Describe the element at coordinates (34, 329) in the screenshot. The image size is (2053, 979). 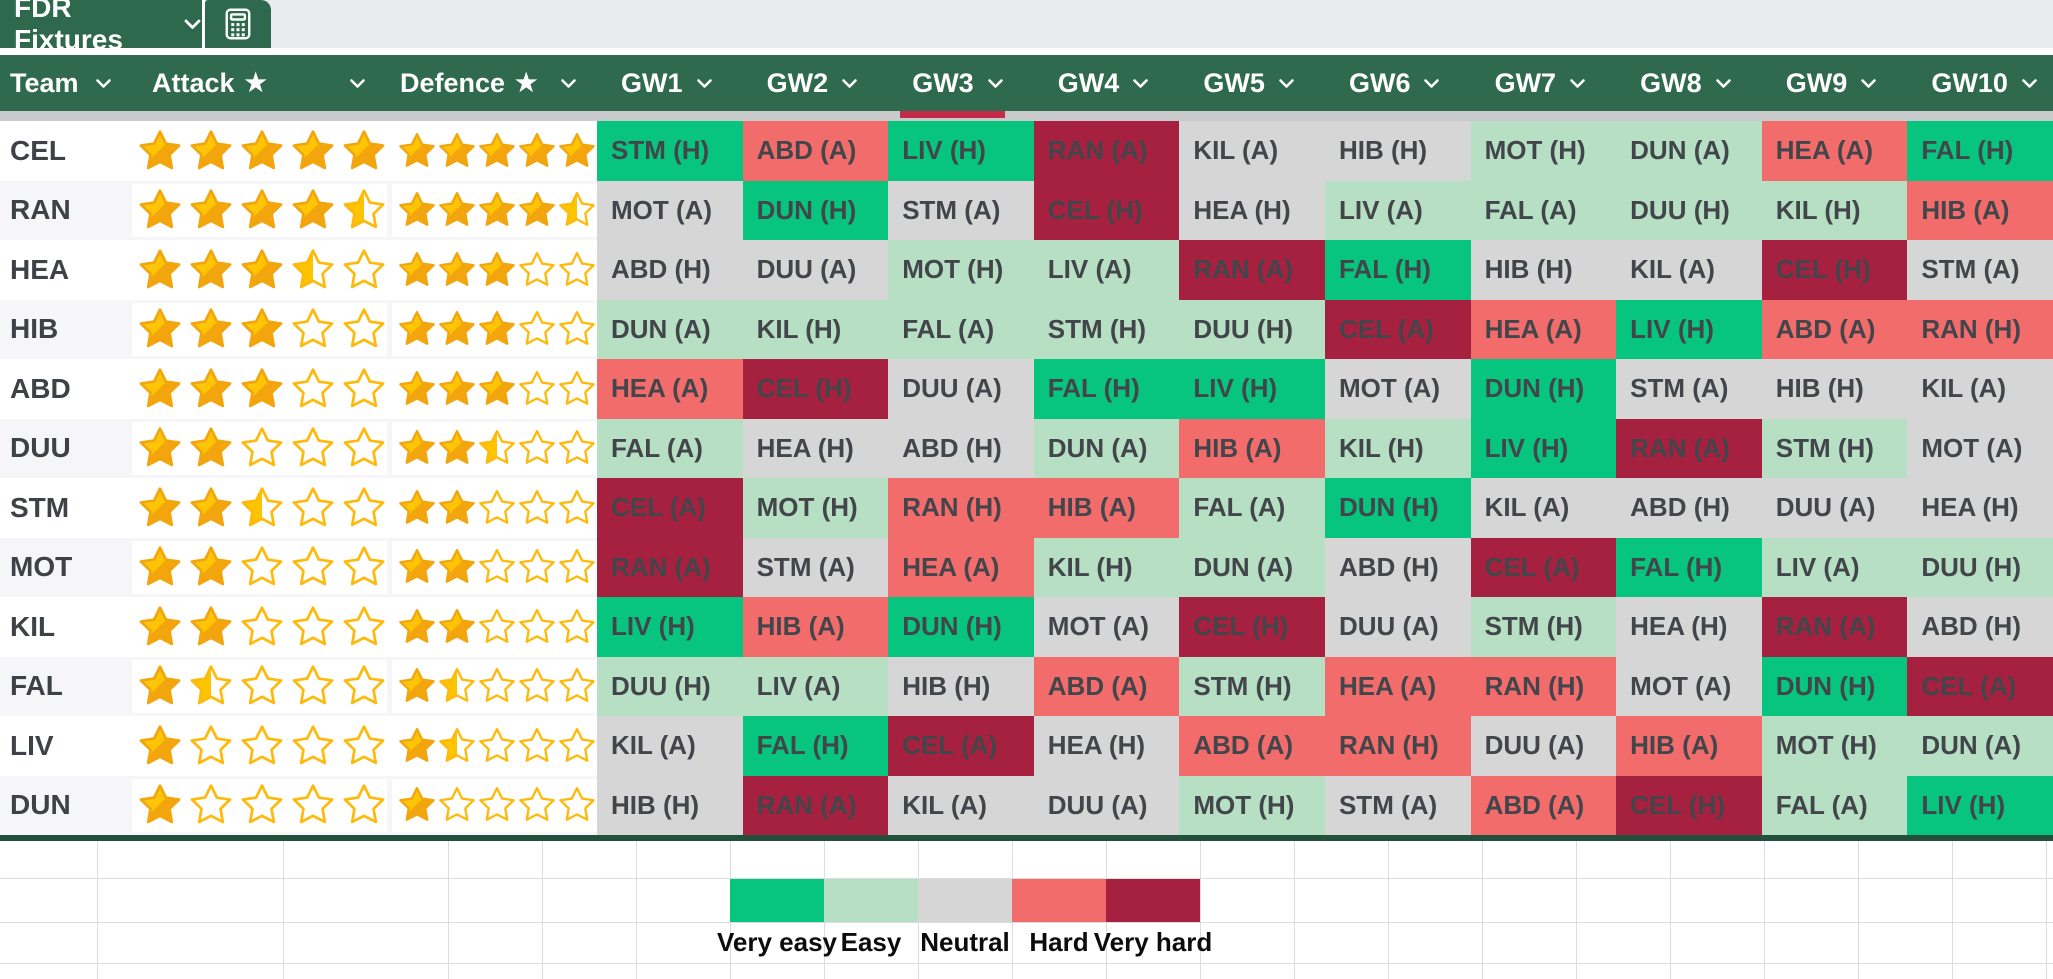
I see `team-code-cell: HIB` at that location.